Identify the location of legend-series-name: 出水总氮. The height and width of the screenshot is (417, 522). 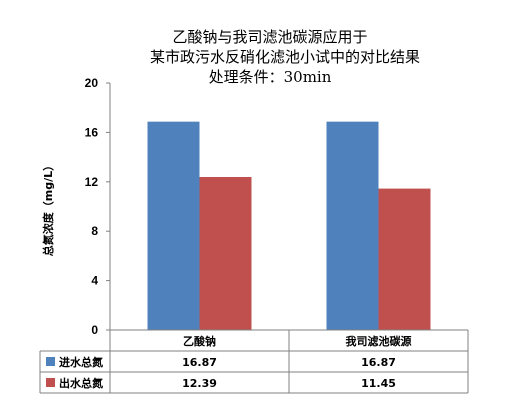
(81, 383).